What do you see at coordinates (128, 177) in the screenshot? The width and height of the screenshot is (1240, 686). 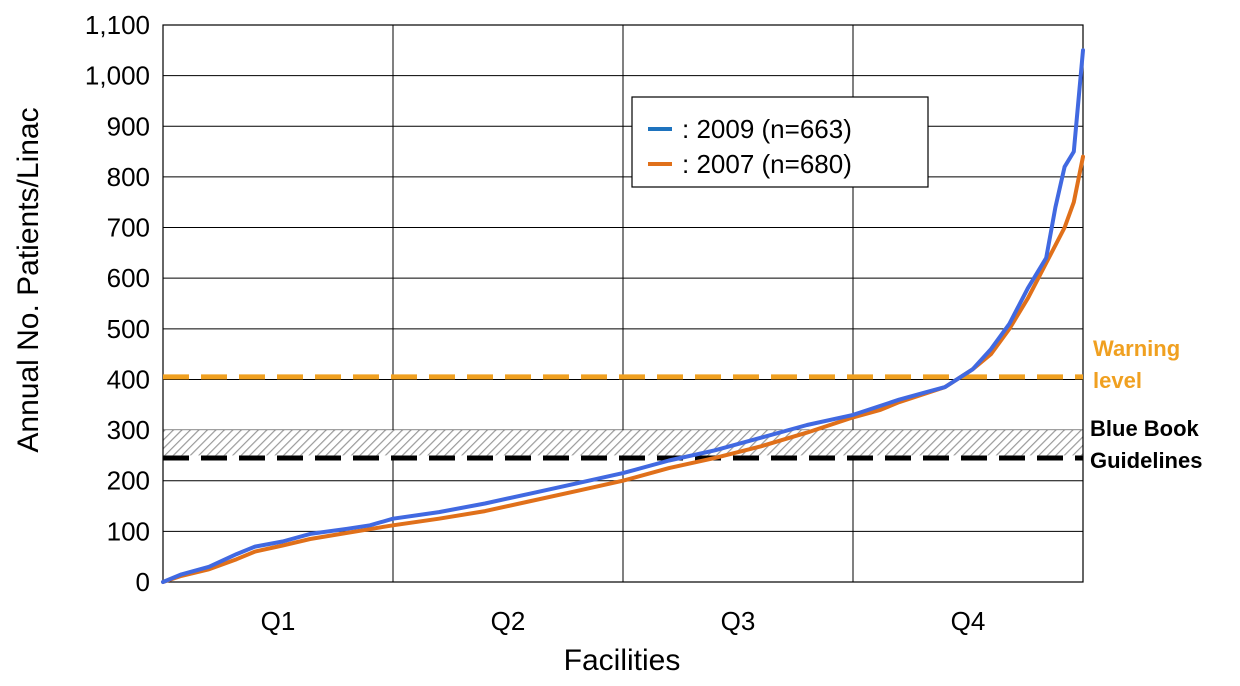 I see `y-tick-label: 800` at bounding box center [128, 177].